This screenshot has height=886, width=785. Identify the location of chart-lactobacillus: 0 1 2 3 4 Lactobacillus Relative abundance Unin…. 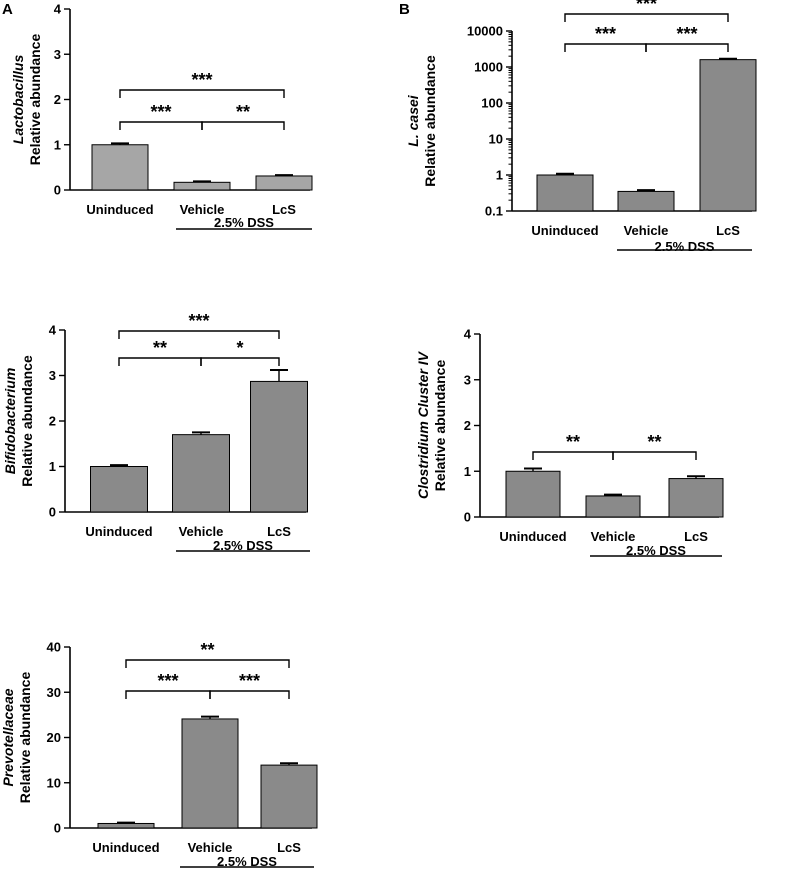
(161, 116).